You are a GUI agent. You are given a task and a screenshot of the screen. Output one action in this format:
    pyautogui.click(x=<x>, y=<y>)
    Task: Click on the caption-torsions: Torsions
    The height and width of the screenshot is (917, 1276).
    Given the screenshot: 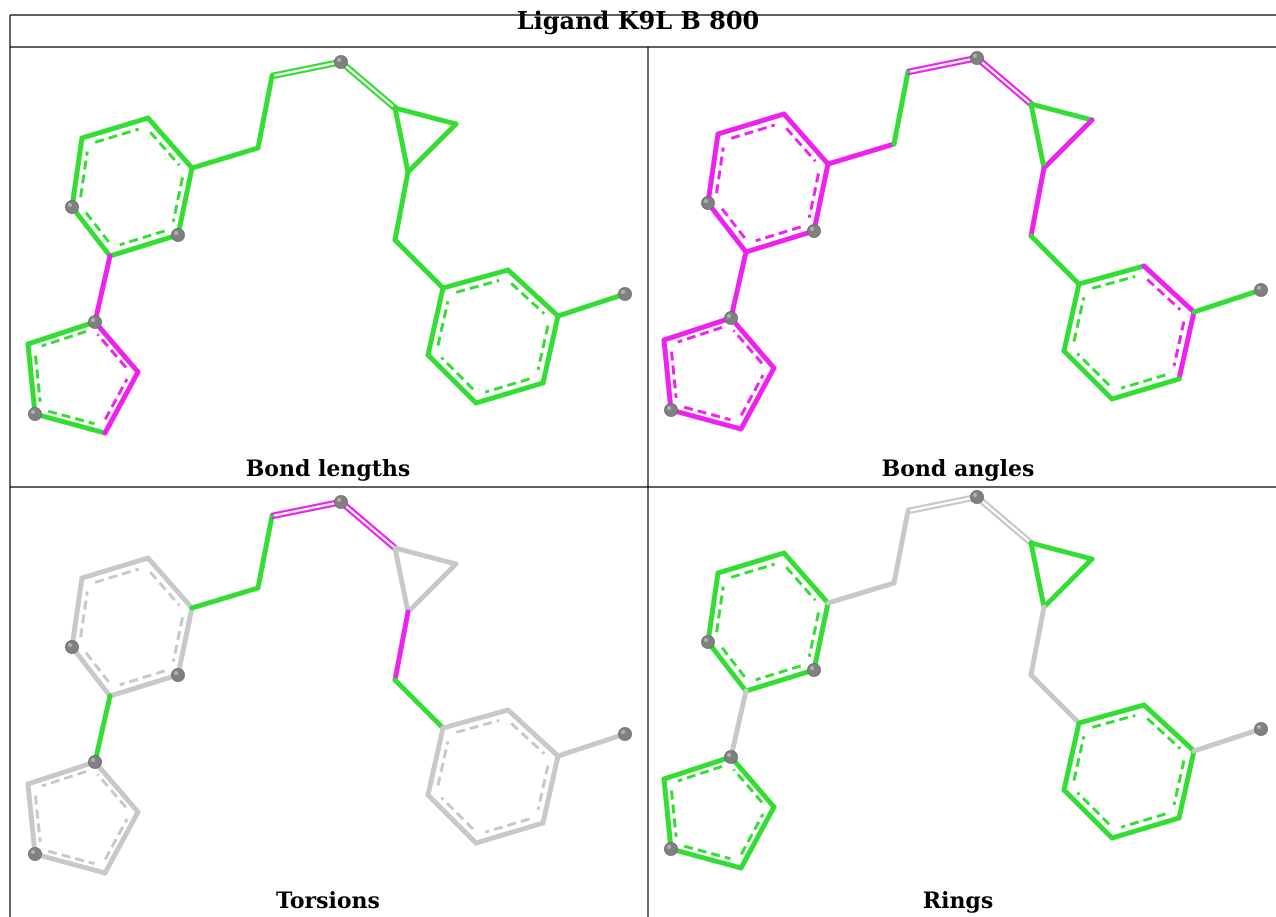 What is the action you would take?
    pyautogui.click(x=328, y=901)
    